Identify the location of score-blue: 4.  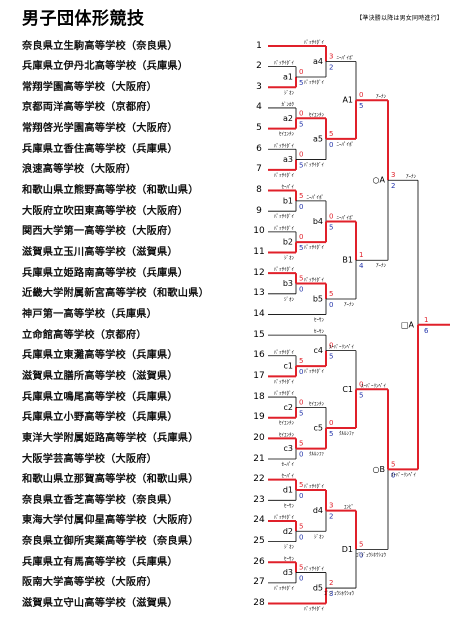
(361, 266).